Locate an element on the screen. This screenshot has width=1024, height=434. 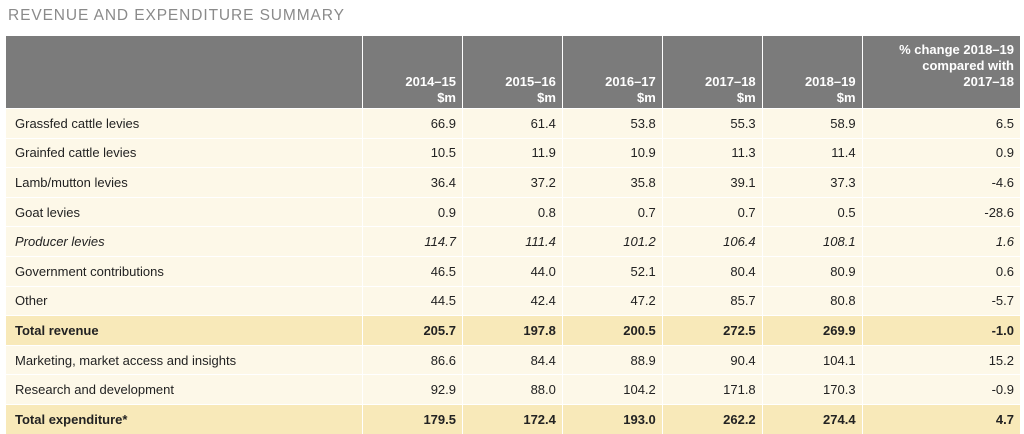
cell-2014-15: 10.5 is located at coordinates (412, 152).